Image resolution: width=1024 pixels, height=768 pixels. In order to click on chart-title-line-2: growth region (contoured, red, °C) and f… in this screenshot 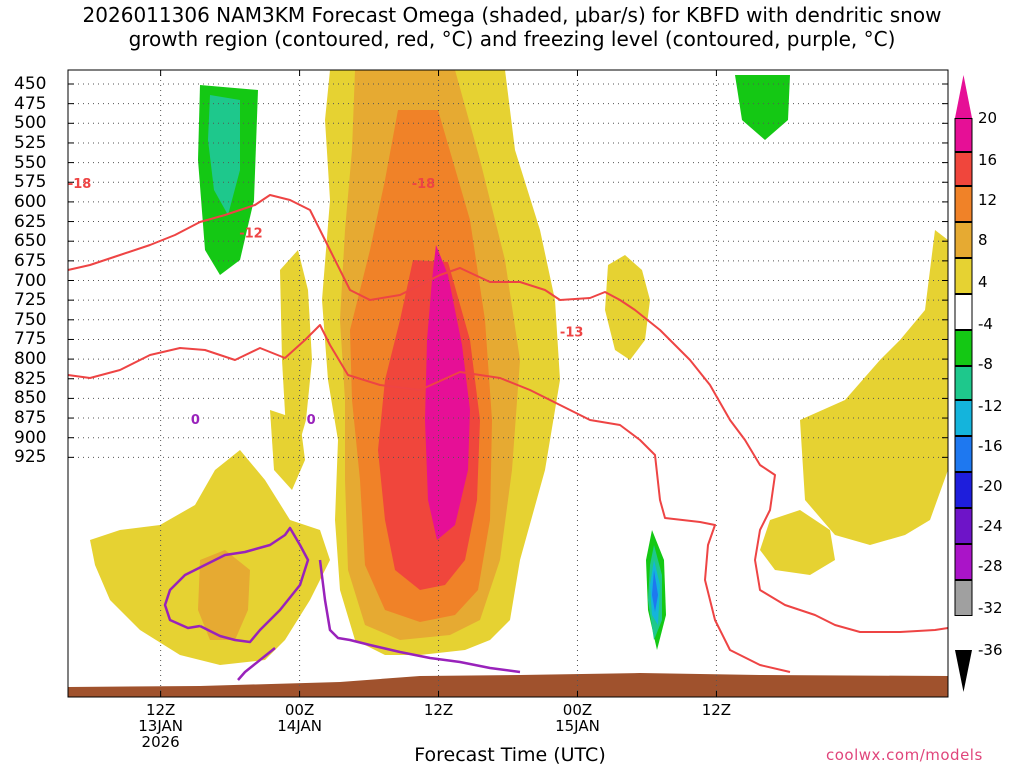, I will do `click(512, 39)`.